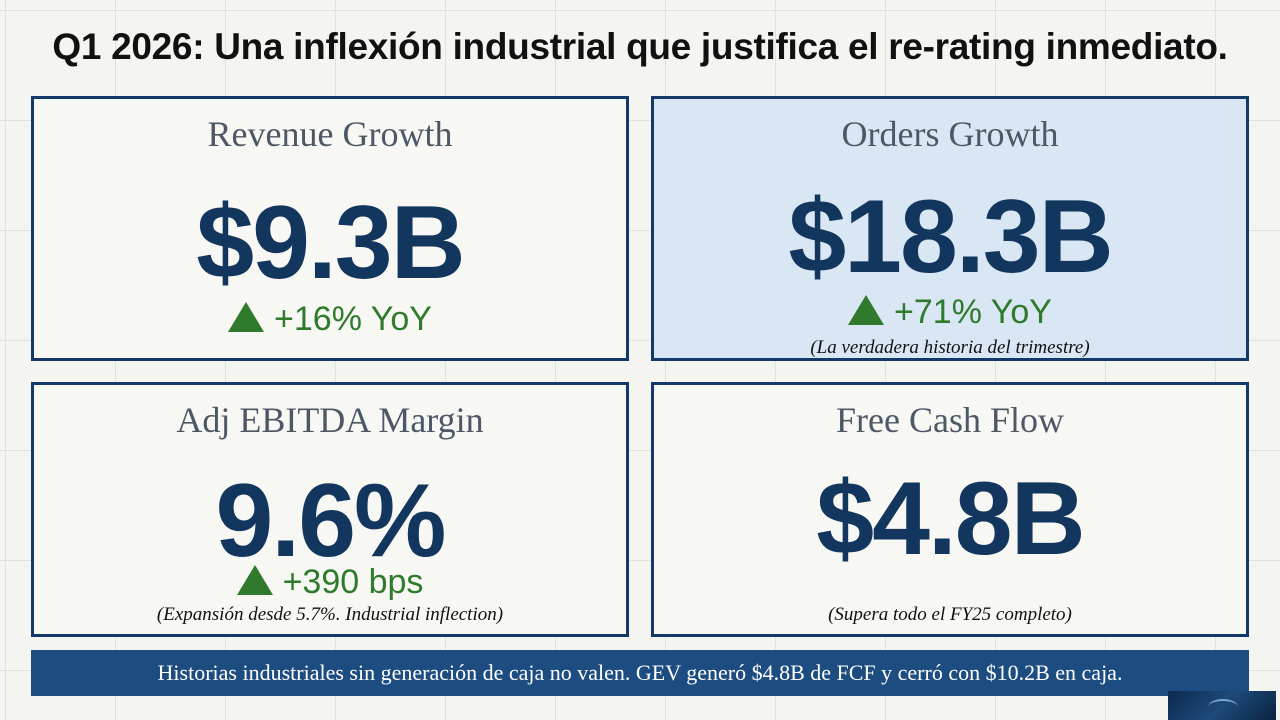  I want to click on card-note: (Supera todo el FY25 completo), so click(950, 614).